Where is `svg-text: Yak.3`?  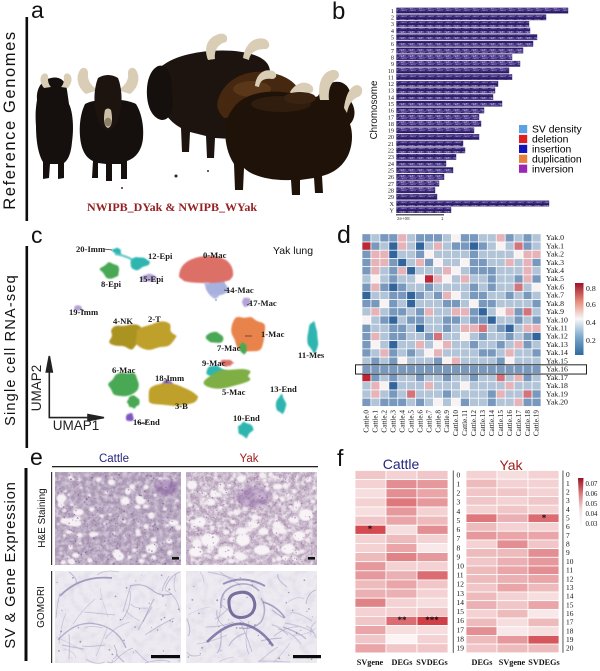 svg-text: Yak.3 is located at coordinates (555, 262).